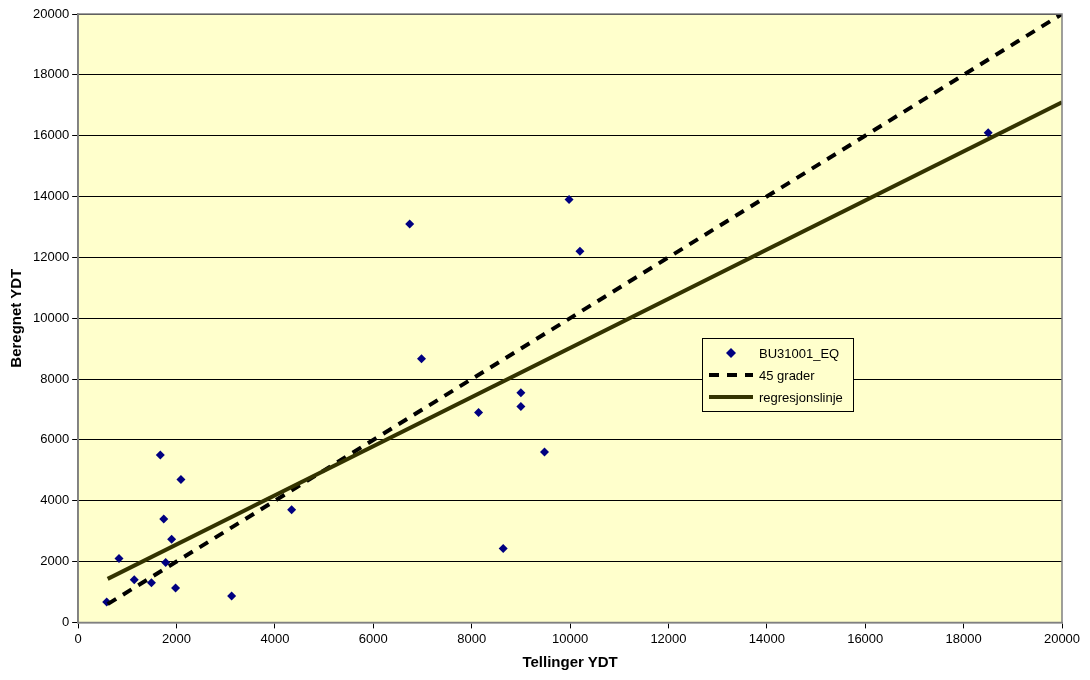  What do you see at coordinates (55, 378) in the screenshot?
I see `y-tick-label: 8000` at bounding box center [55, 378].